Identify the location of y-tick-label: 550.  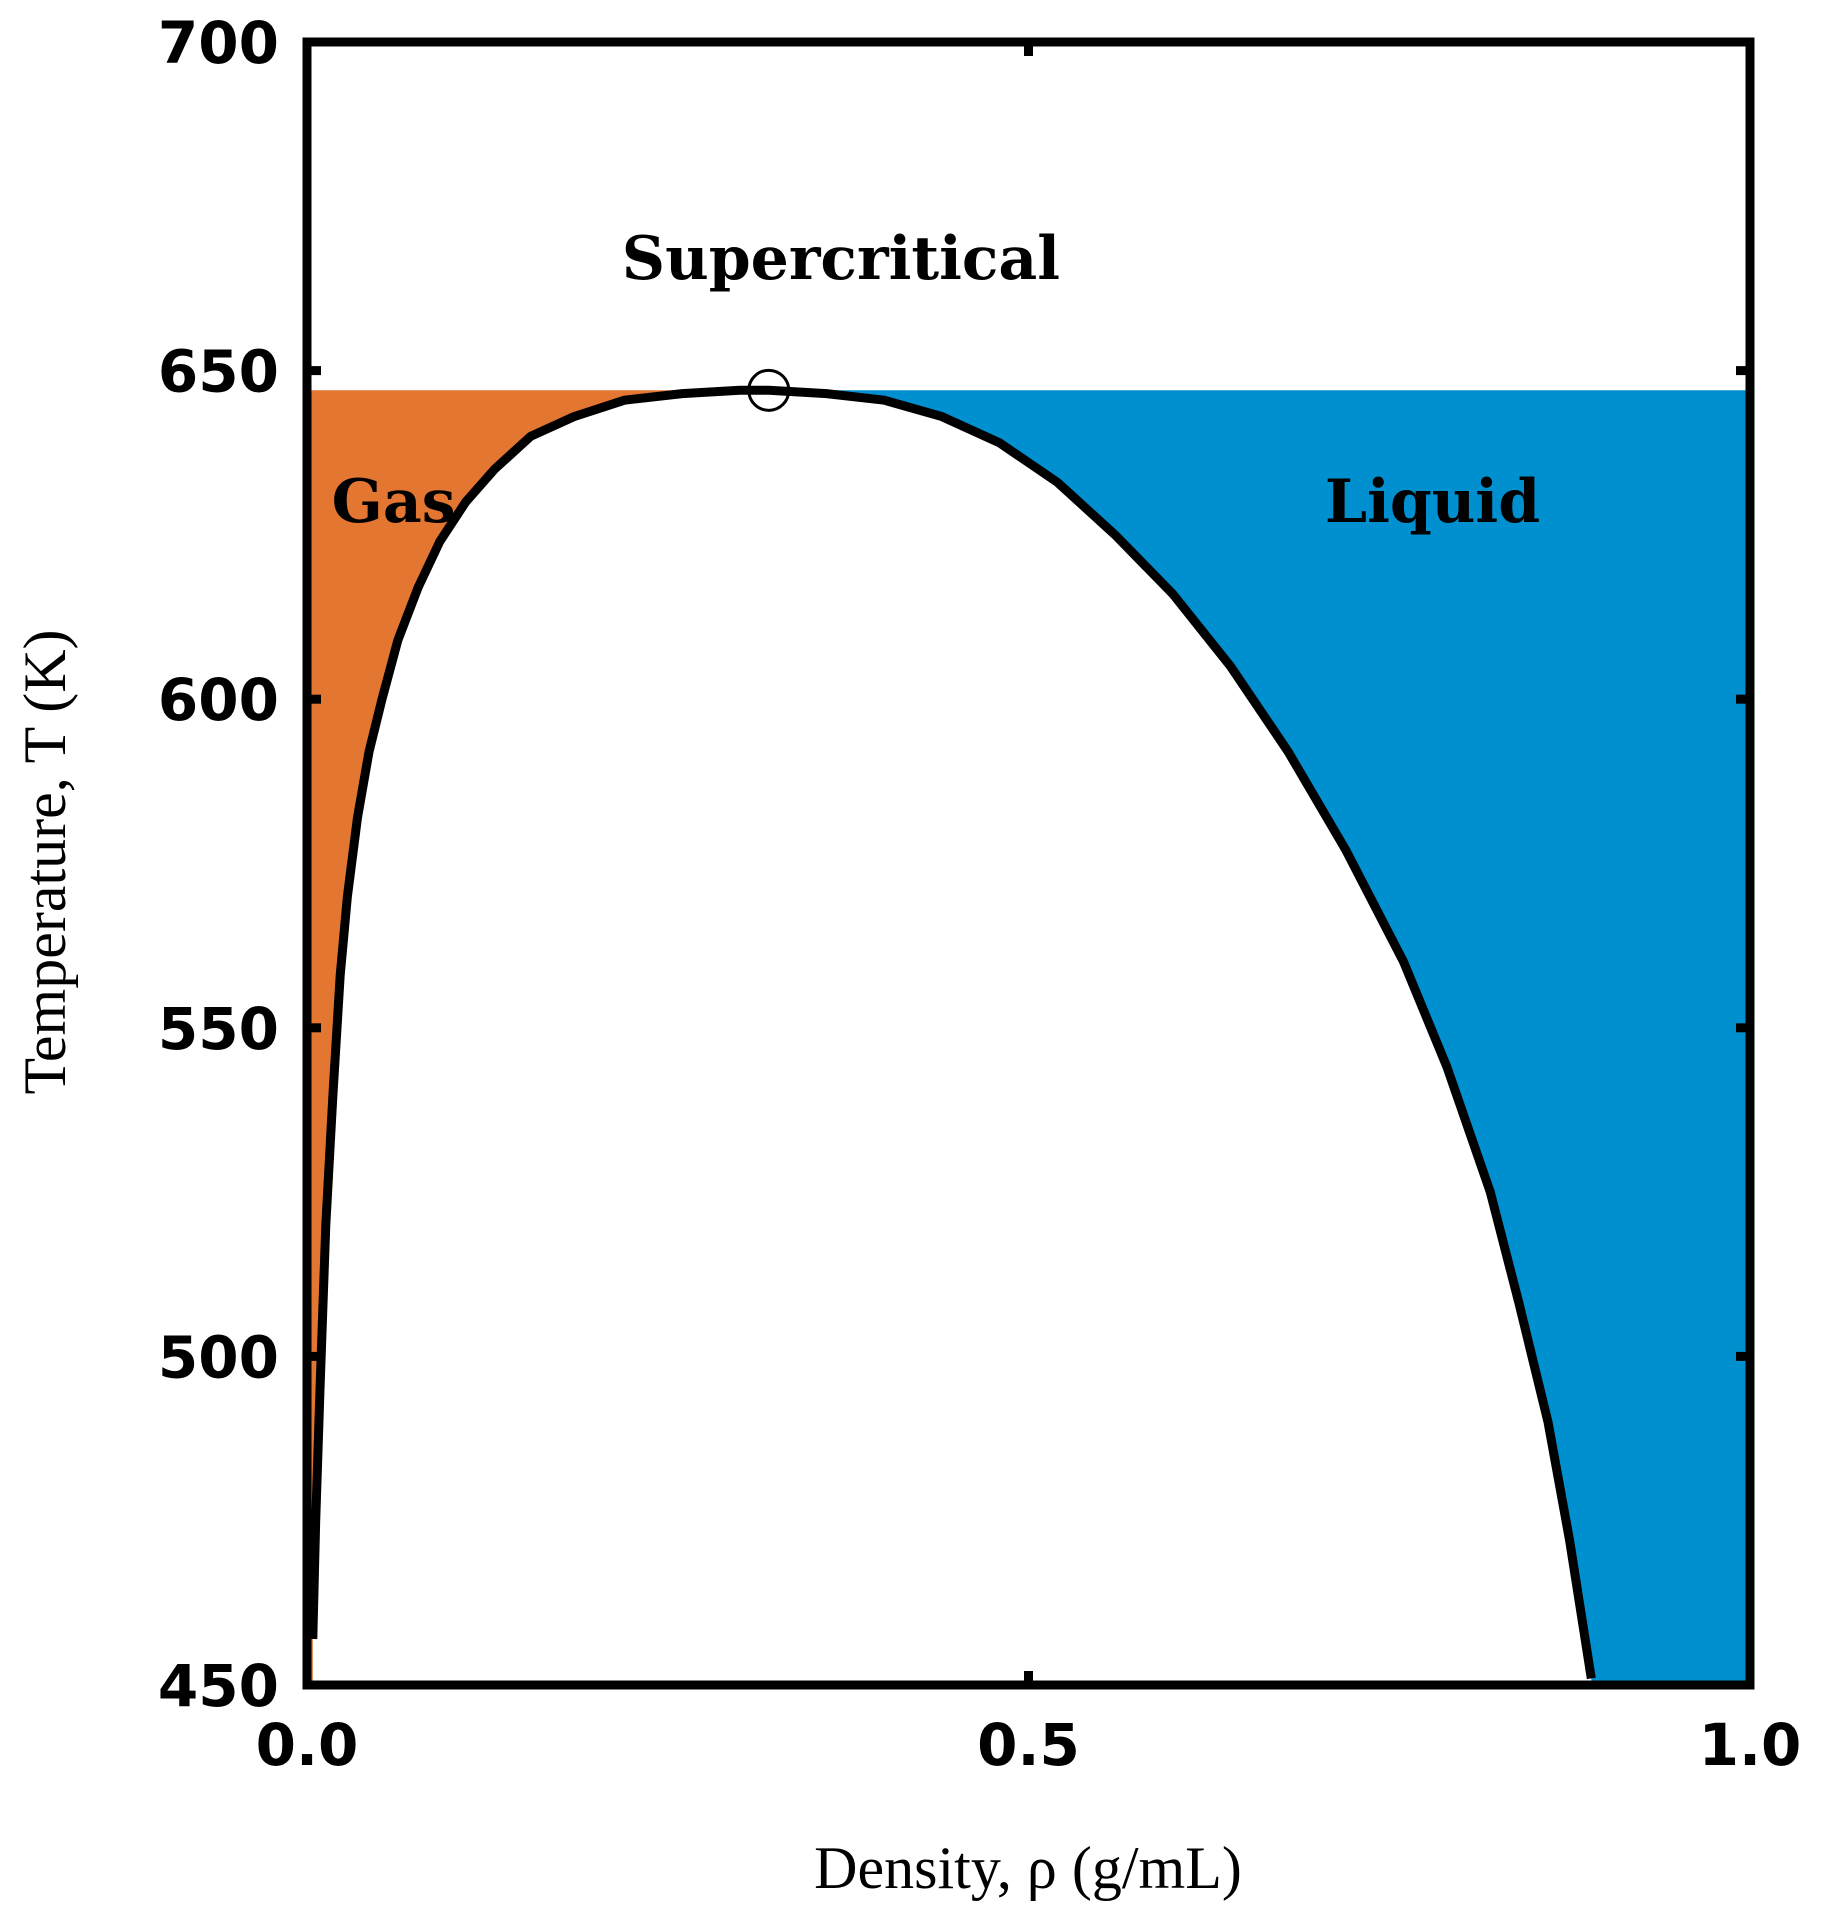
(218, 1029).